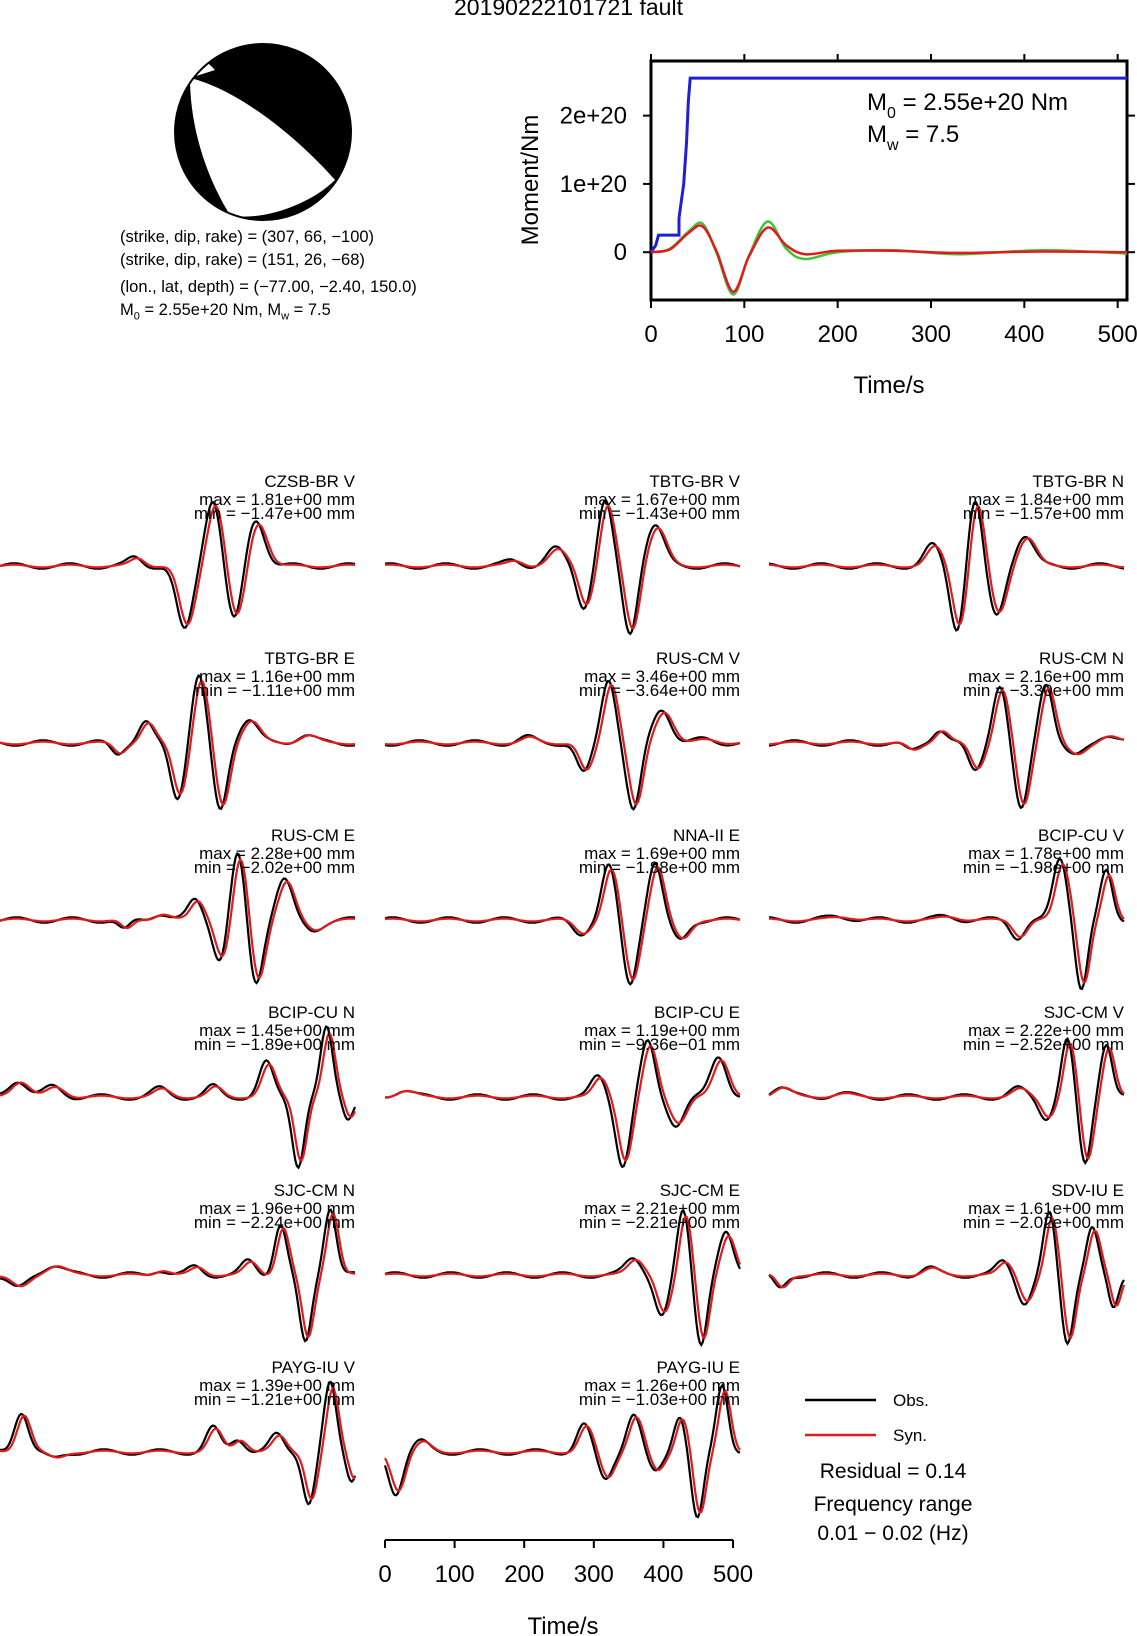 The width and height of the screenshot is (1137, 1636). What do you see at coordinates (662, 853) in the screenshot?
I see `max-amplitude-label: max = 1.69e+00 mm` at bounding box center [662, 853].